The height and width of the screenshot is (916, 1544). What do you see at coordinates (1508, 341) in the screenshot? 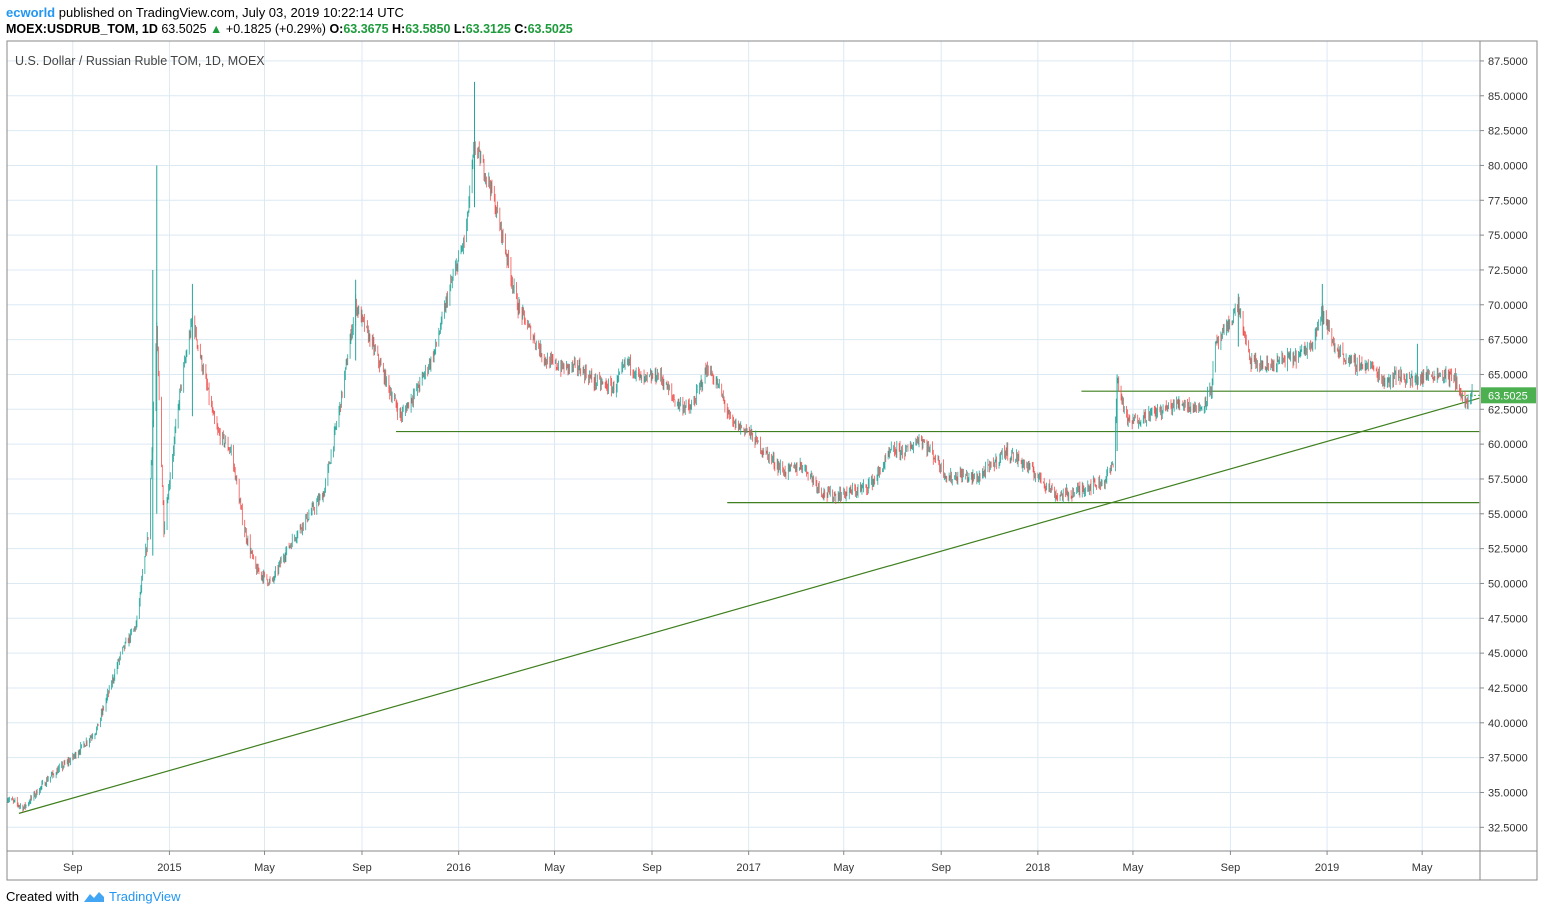
I see `y-tick-label: 67.5000` at bounding box center [1508, 341].